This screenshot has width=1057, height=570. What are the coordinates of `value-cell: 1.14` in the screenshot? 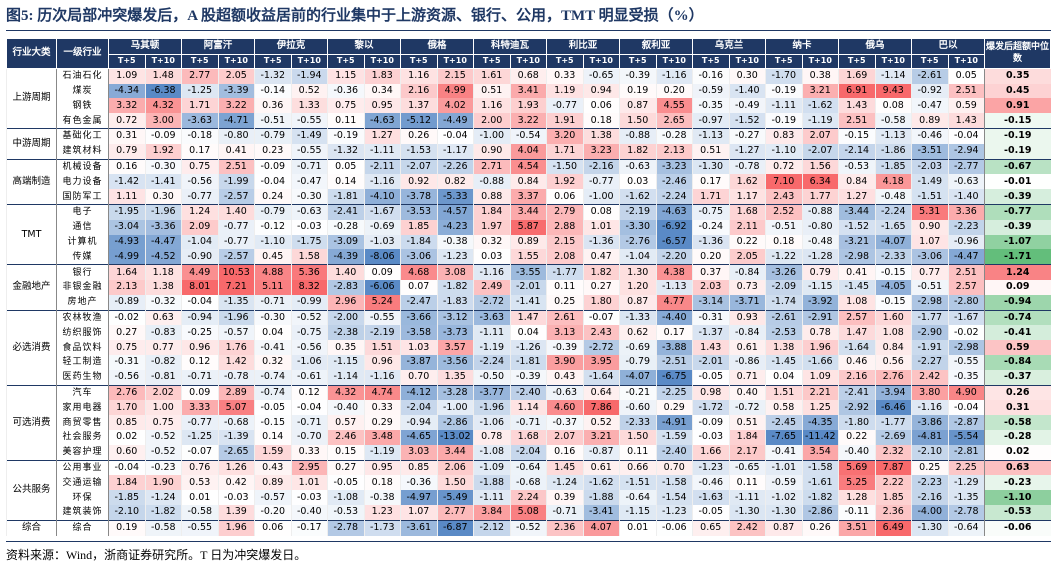 It's located at (528, 408).